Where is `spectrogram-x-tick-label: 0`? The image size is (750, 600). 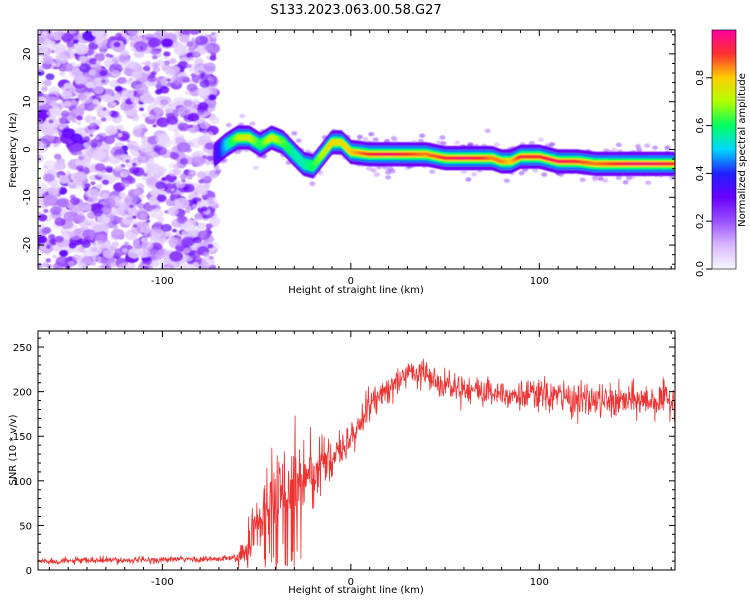
spectrogram-x-tick-label: 0 is located at coordinates (351, 281).